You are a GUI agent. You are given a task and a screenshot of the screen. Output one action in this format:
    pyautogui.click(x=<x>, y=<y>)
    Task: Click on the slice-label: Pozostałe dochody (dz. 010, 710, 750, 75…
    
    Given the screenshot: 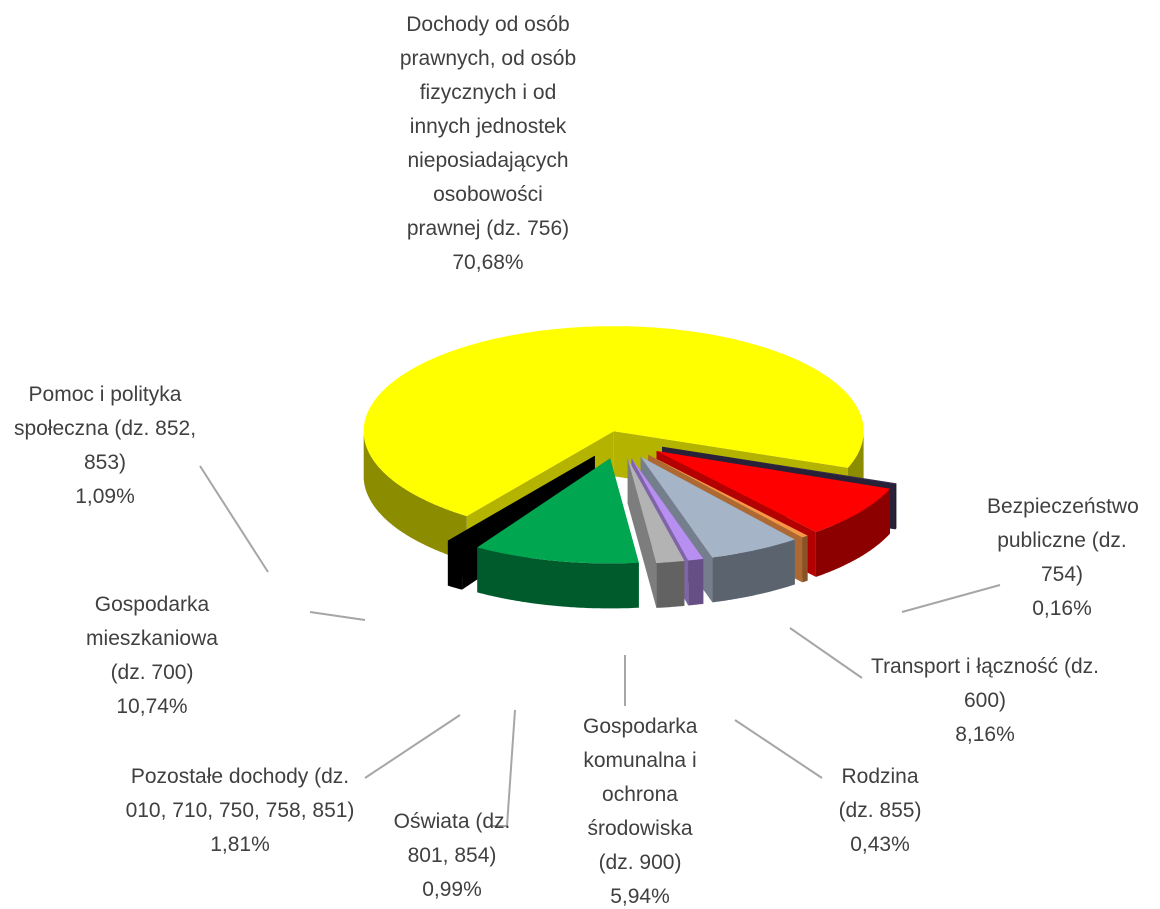 What is the action you would take?
    pyautogui.click(x=240, y=811)
    